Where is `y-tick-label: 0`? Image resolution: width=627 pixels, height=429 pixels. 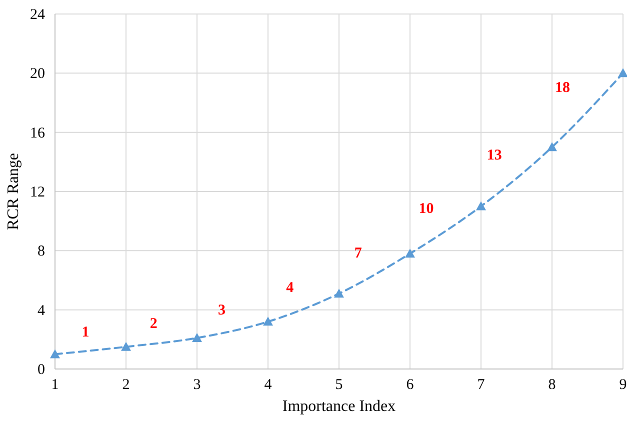 y-tick-label: 0 is located at coordinates (41, 370).